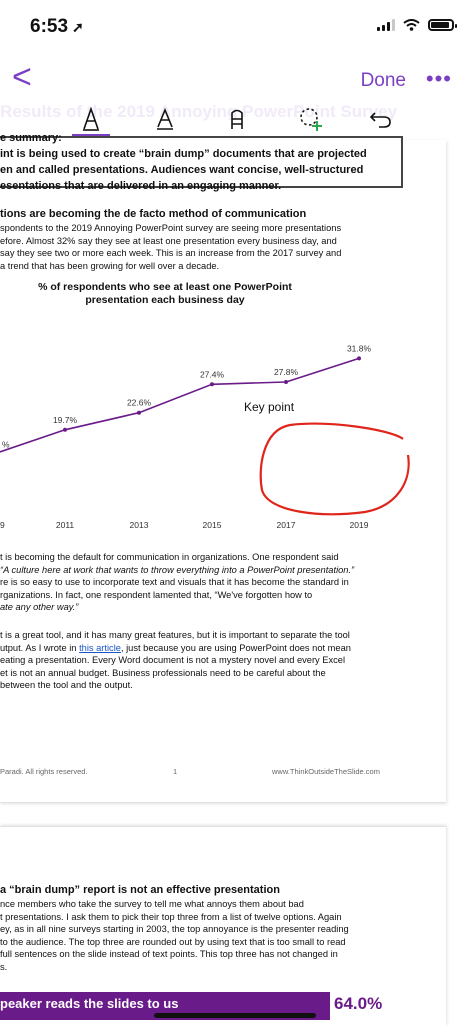  What do you see at coordinates (2, 525) in the screenshot?
I see `x-tick-label: 9` at bounding box center [2, 525].